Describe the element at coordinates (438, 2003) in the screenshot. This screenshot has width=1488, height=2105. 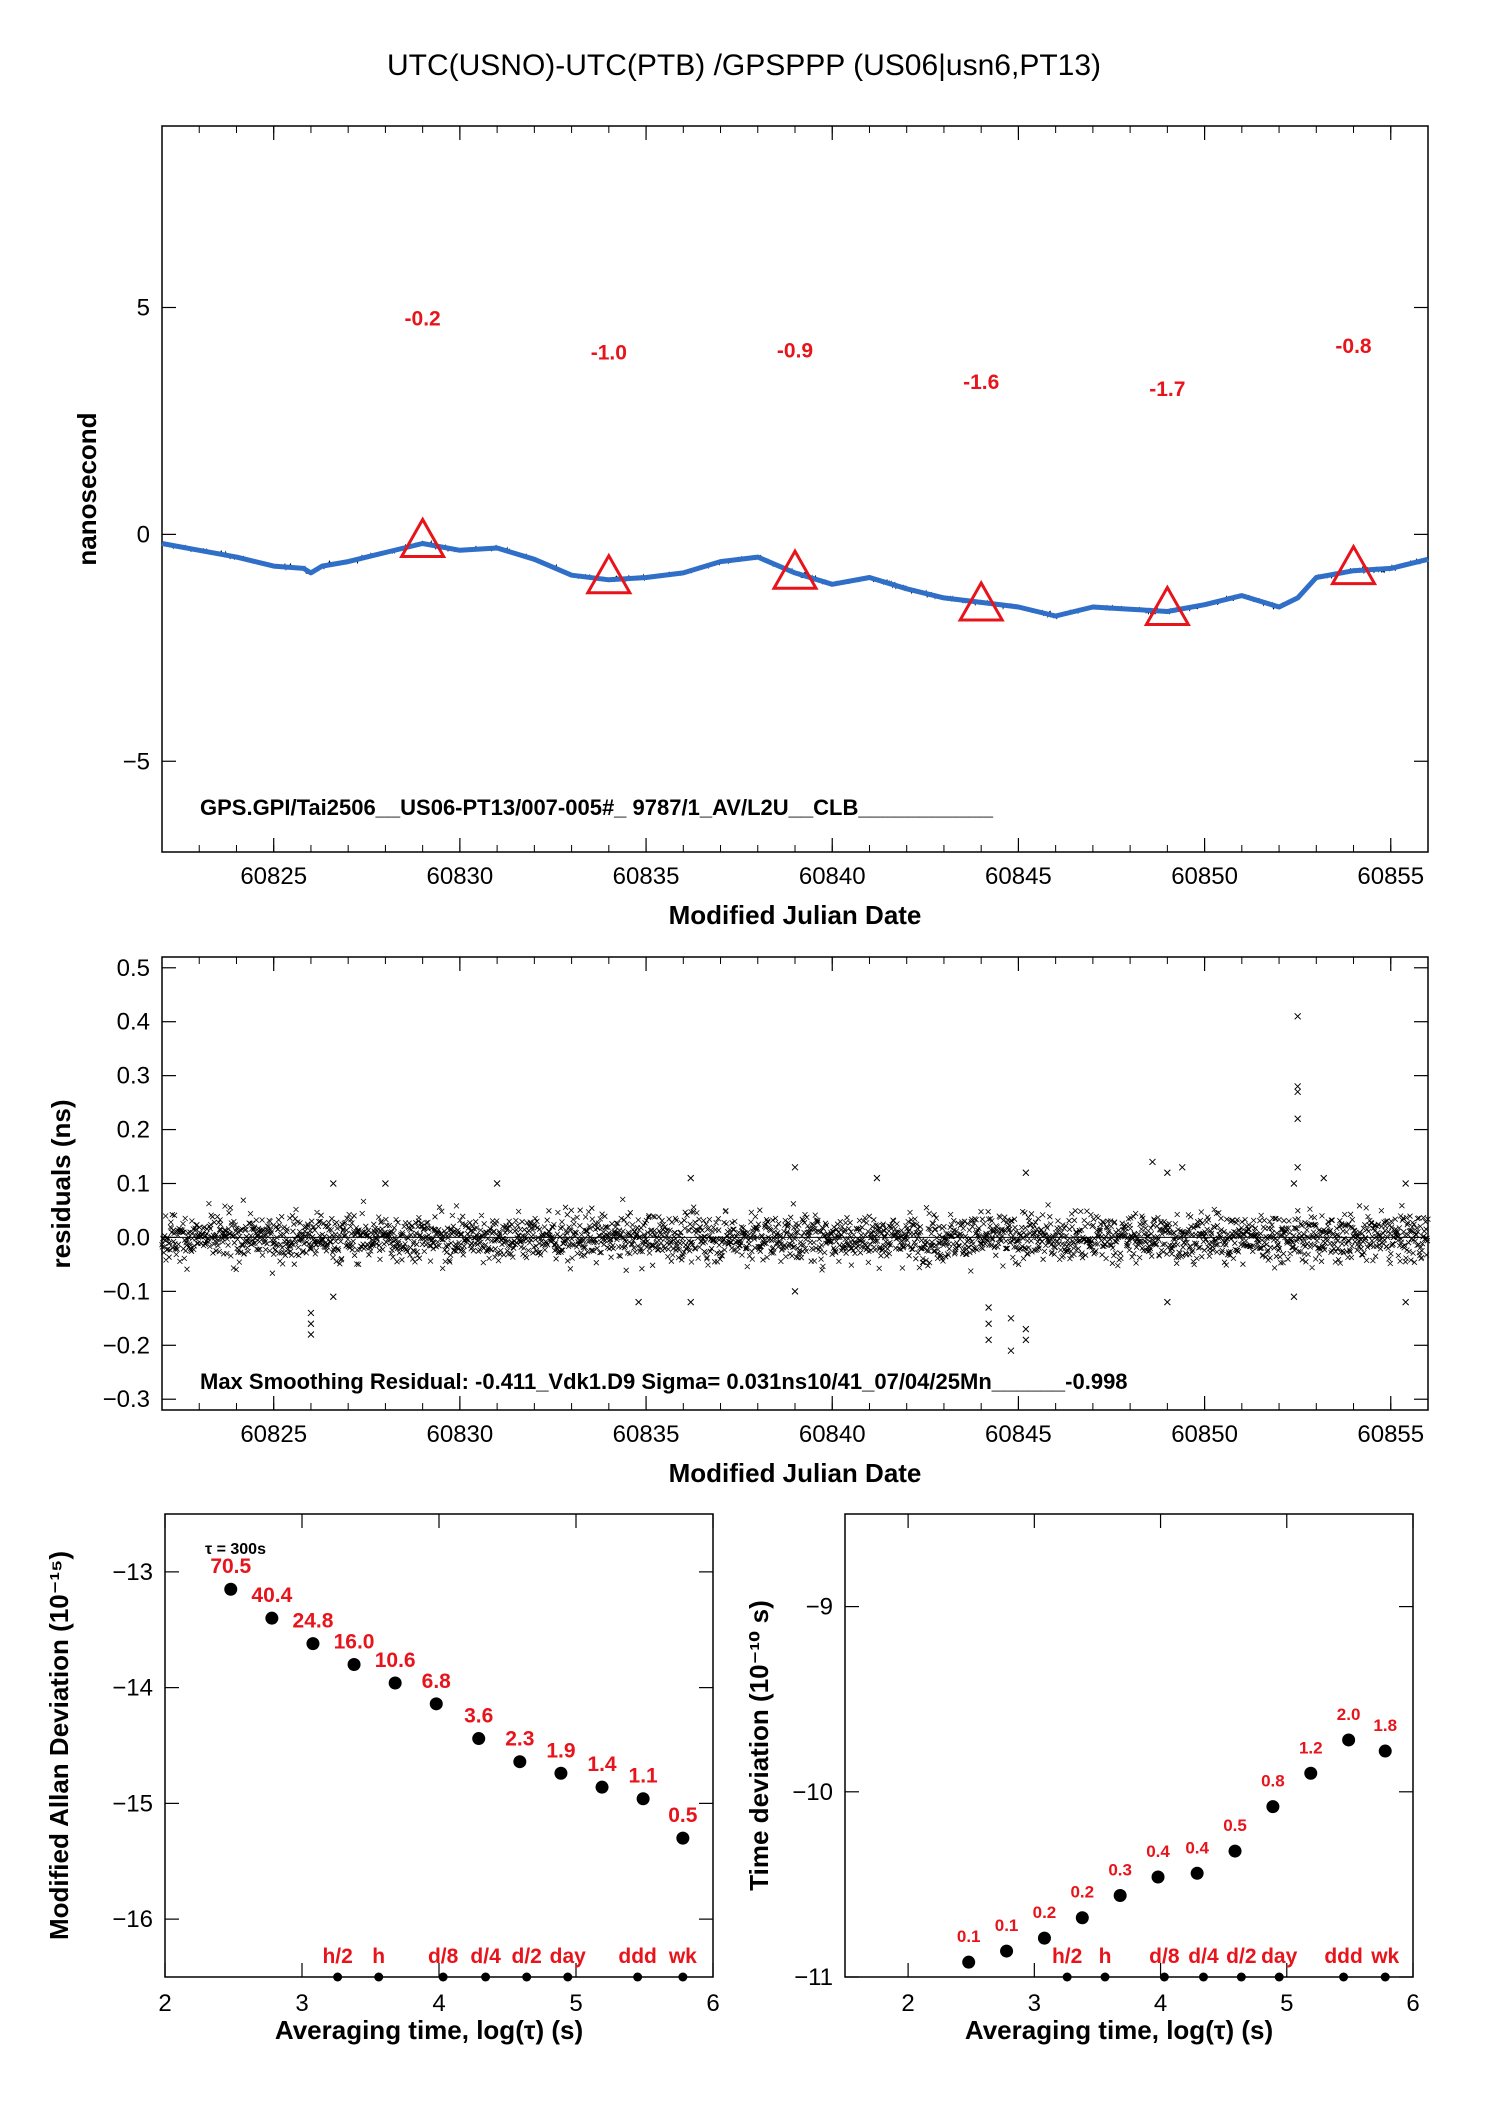
I see `p3-xtick-label: 4` at that location.